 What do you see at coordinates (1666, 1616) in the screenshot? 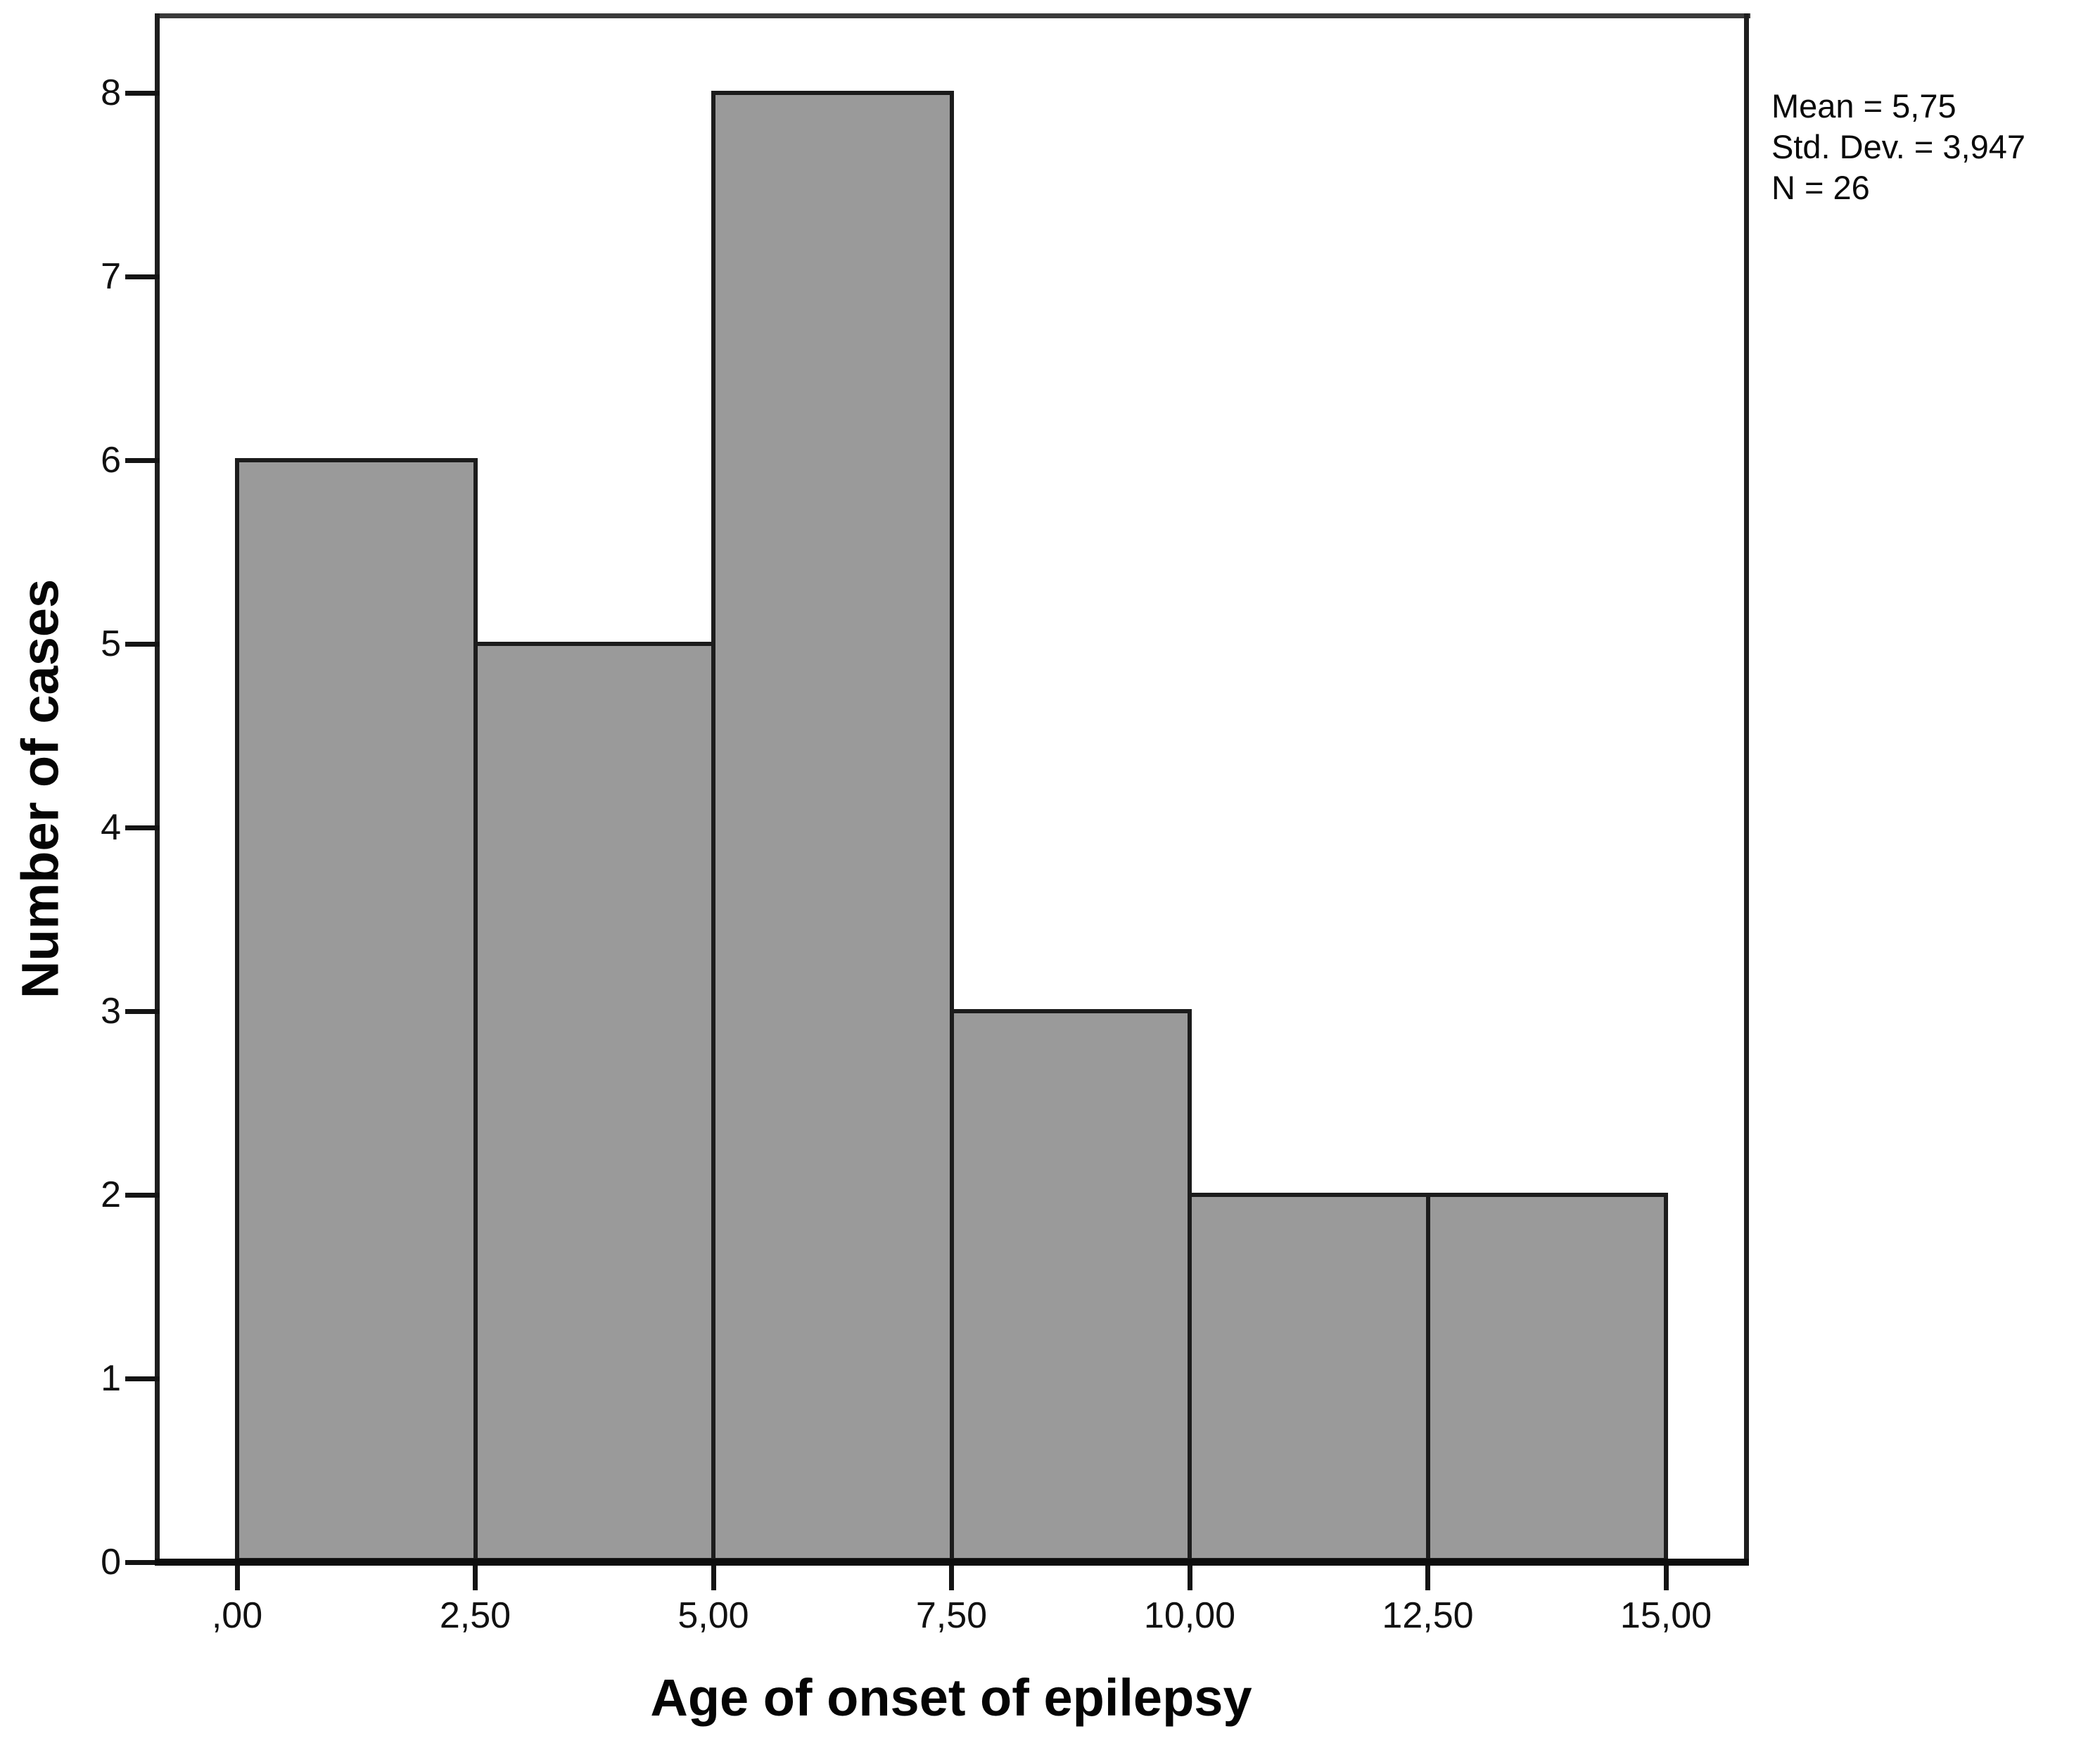
I see `x-axis-tick-label: 15,00` at bounding box center [1666, 1616].